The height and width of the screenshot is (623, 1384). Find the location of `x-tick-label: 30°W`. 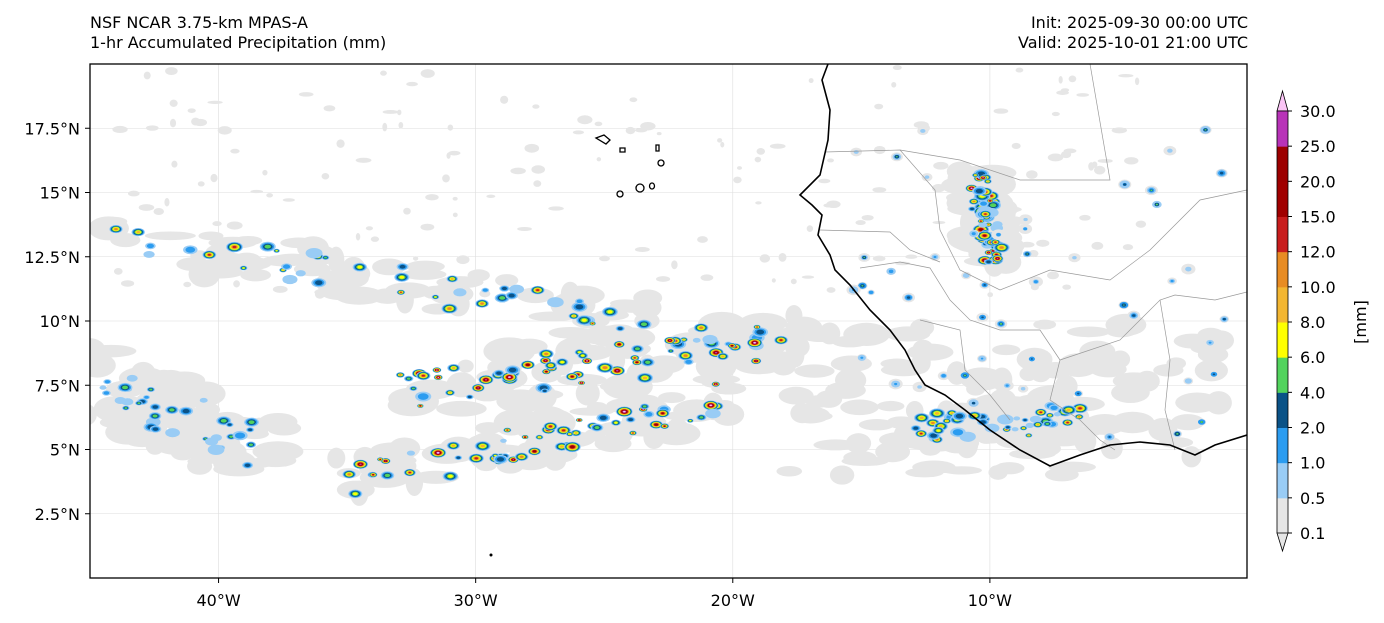

x-tick-label: 30°W is located at coordinates (476, 600).